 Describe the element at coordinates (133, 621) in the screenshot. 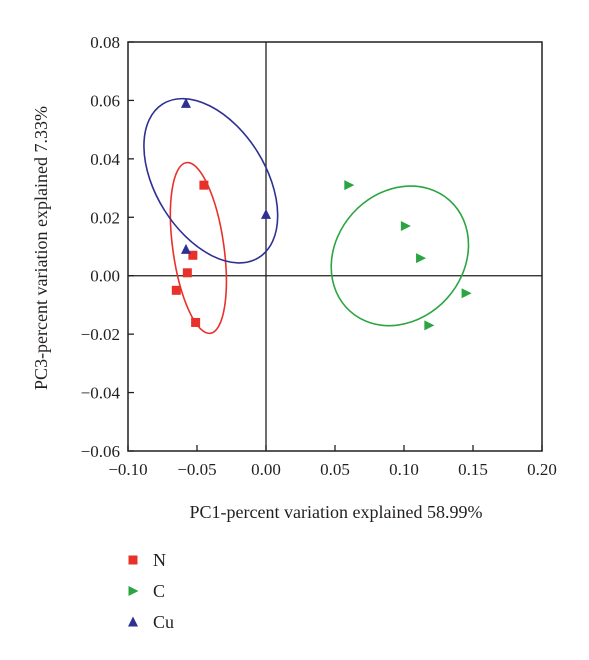

I see `legend-marker-cu` at that location.